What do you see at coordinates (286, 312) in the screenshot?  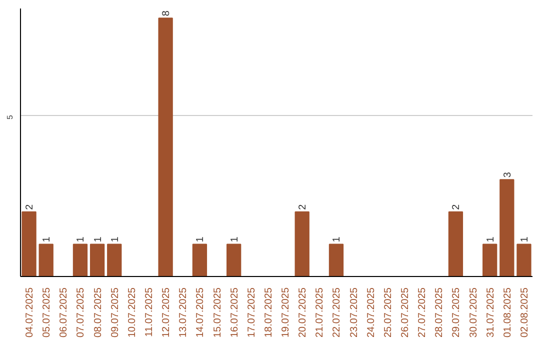 I see `x-tick-label: 19.07.2025` at bounding box center [286, 312].